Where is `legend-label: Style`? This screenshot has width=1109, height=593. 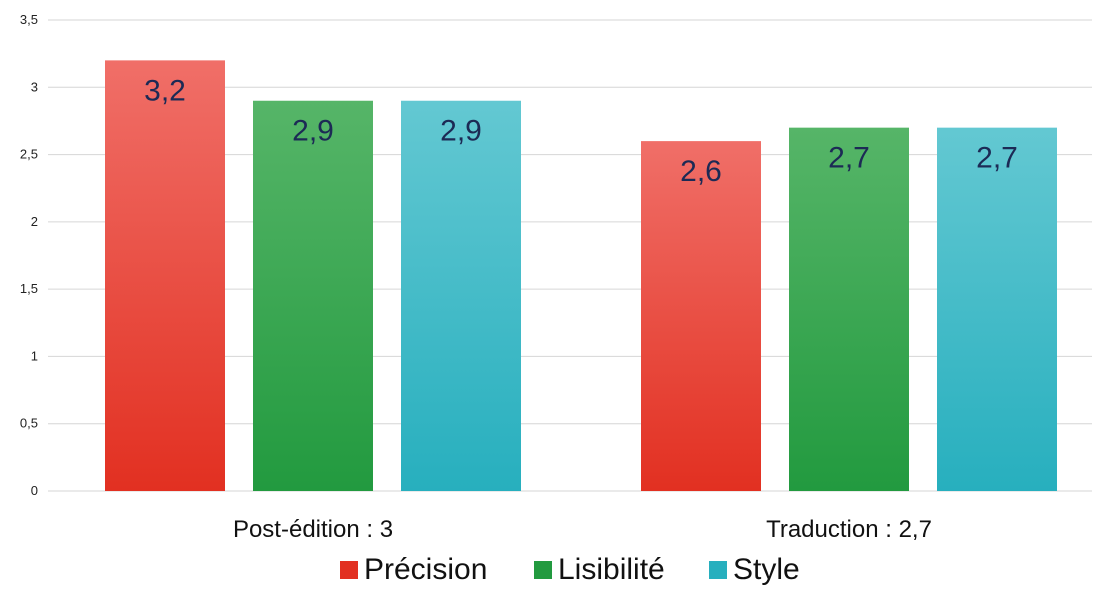
legend-label: Style is located at coordinates (766, 569).